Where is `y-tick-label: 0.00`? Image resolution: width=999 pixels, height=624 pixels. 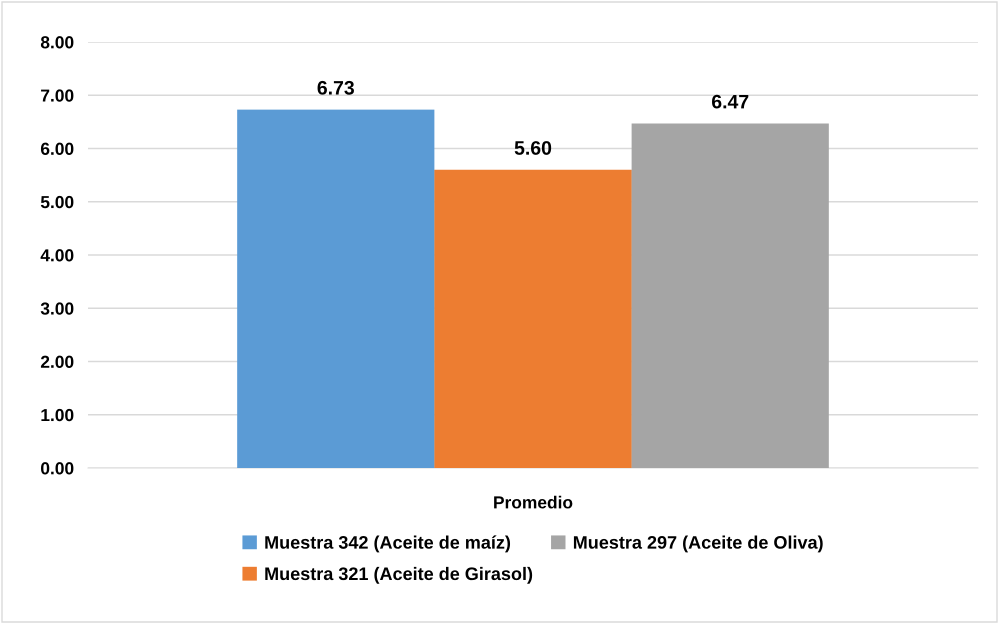 y-tick-label: 0.00 is located at coordinates (57, 468).